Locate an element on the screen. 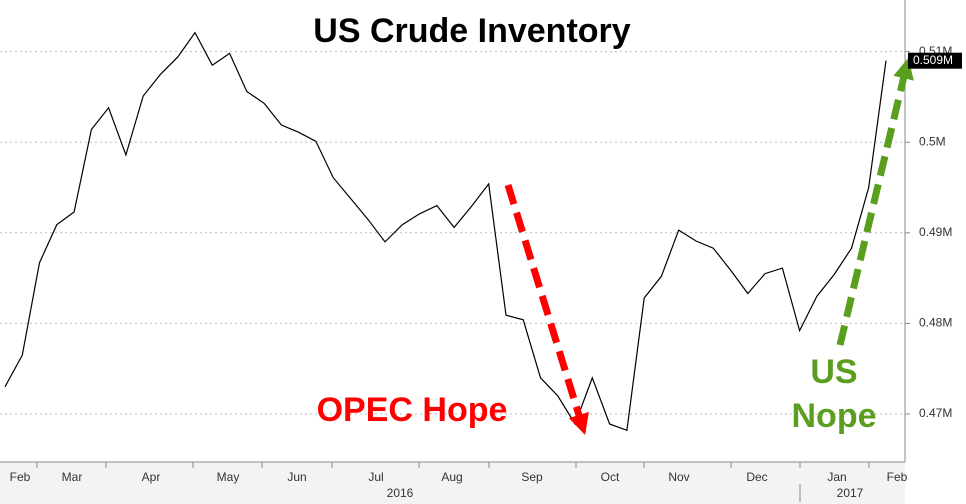 The height and width of the screenshot is (504, 966). chart-title: US Crude Inventory is located at coordinates (471, 31).